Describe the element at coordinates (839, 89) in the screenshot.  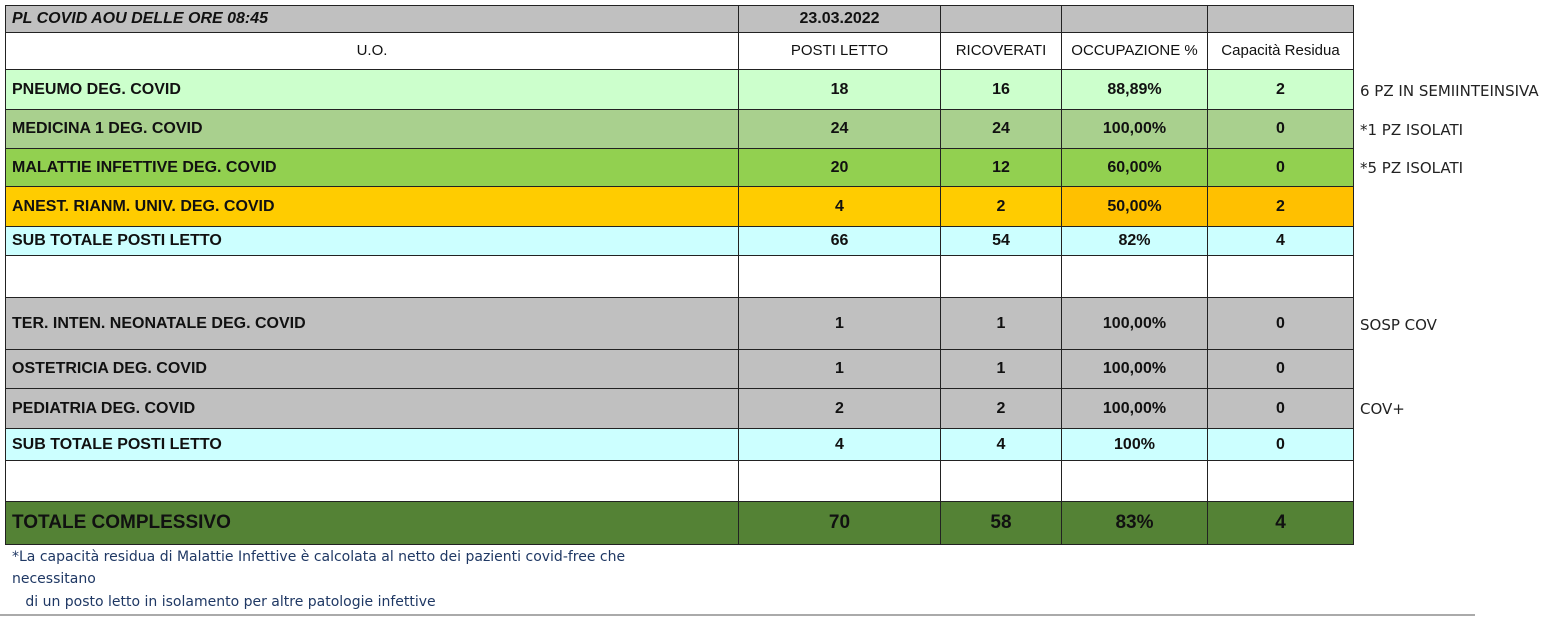
I see `posti: 18` at that location.